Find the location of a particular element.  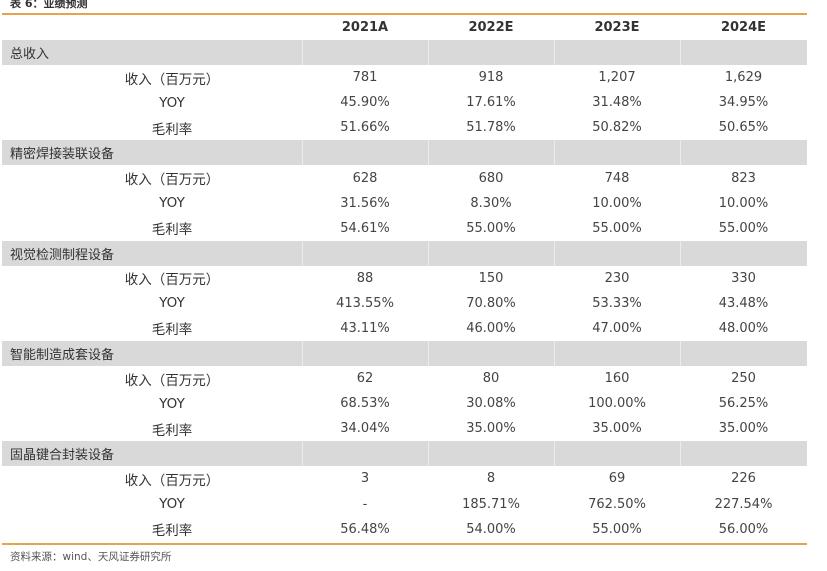

table-cell: 47.00% is located at coordinates (617, 328).